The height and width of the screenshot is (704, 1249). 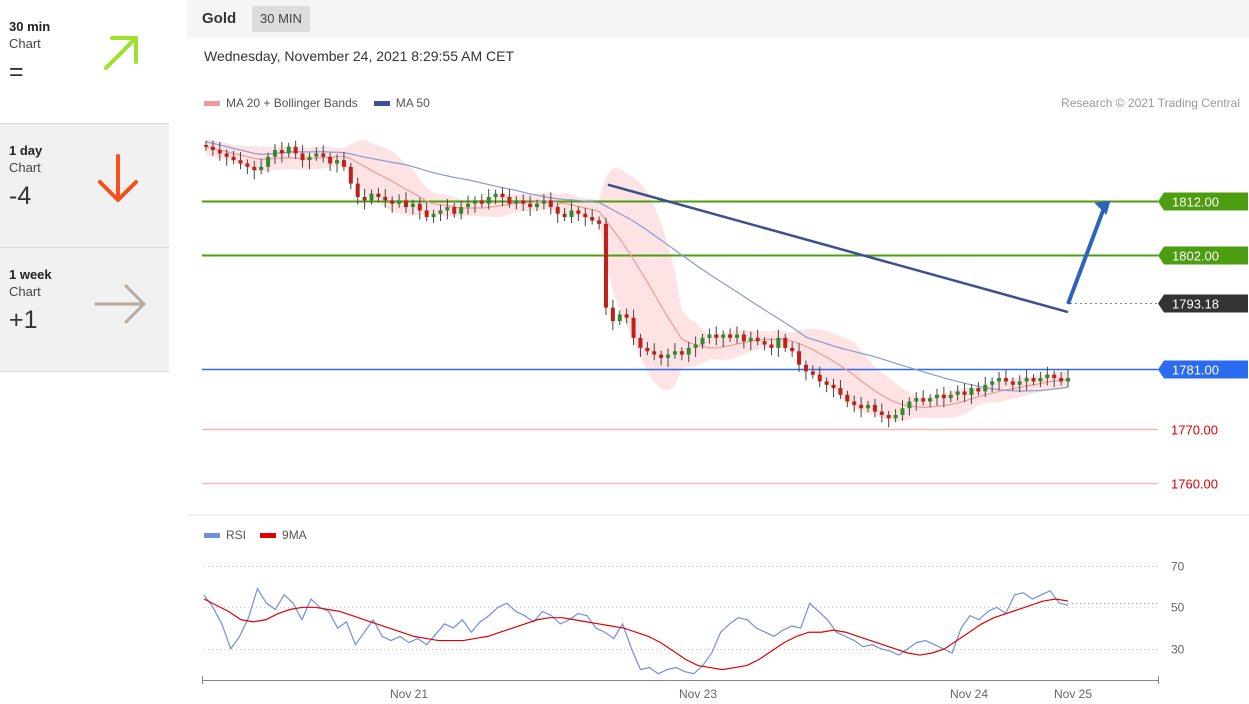 What do you see at coordinates (1195, 304) in the screenshot?
I see `level-label: 1793.18` at bounding box center [1195, 304].